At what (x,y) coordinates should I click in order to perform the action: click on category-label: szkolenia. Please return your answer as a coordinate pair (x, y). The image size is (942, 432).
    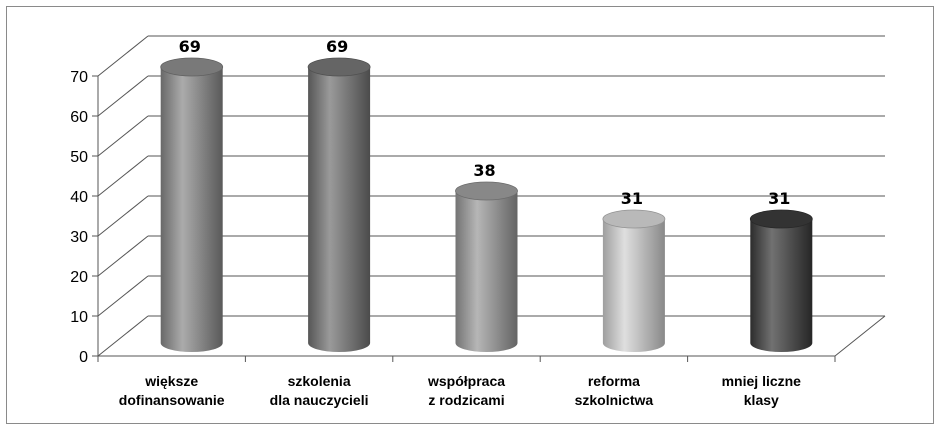
    Looking at the image, I should click on (319, 381).